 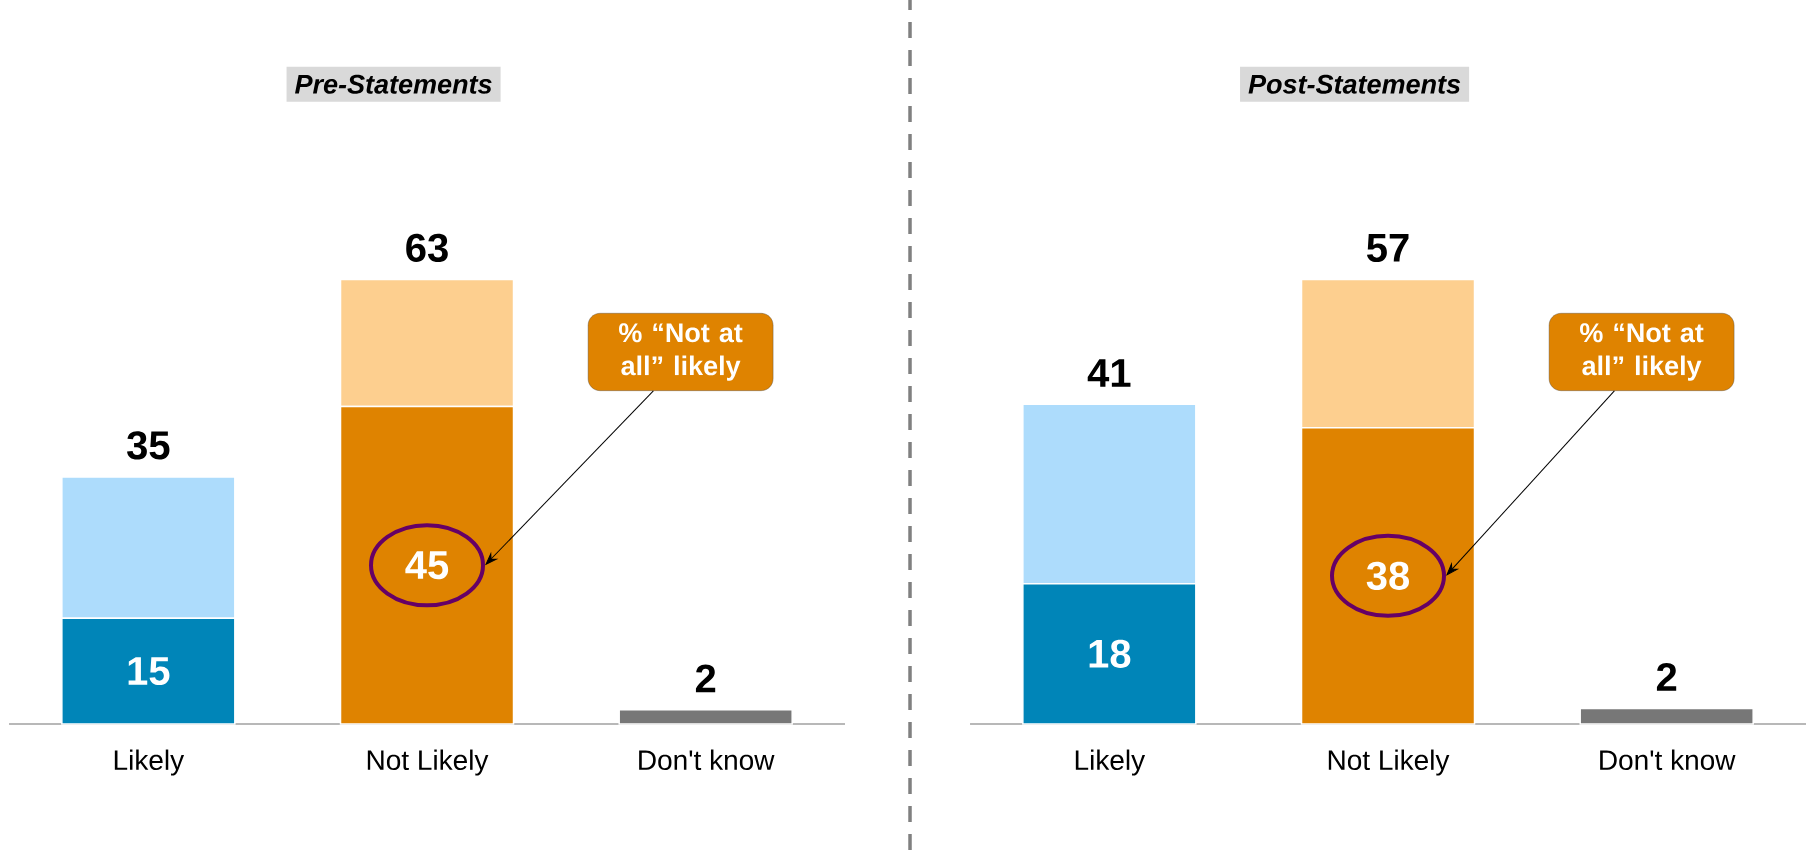 I want to click on data-label: 15, so click(x=149, y=671).